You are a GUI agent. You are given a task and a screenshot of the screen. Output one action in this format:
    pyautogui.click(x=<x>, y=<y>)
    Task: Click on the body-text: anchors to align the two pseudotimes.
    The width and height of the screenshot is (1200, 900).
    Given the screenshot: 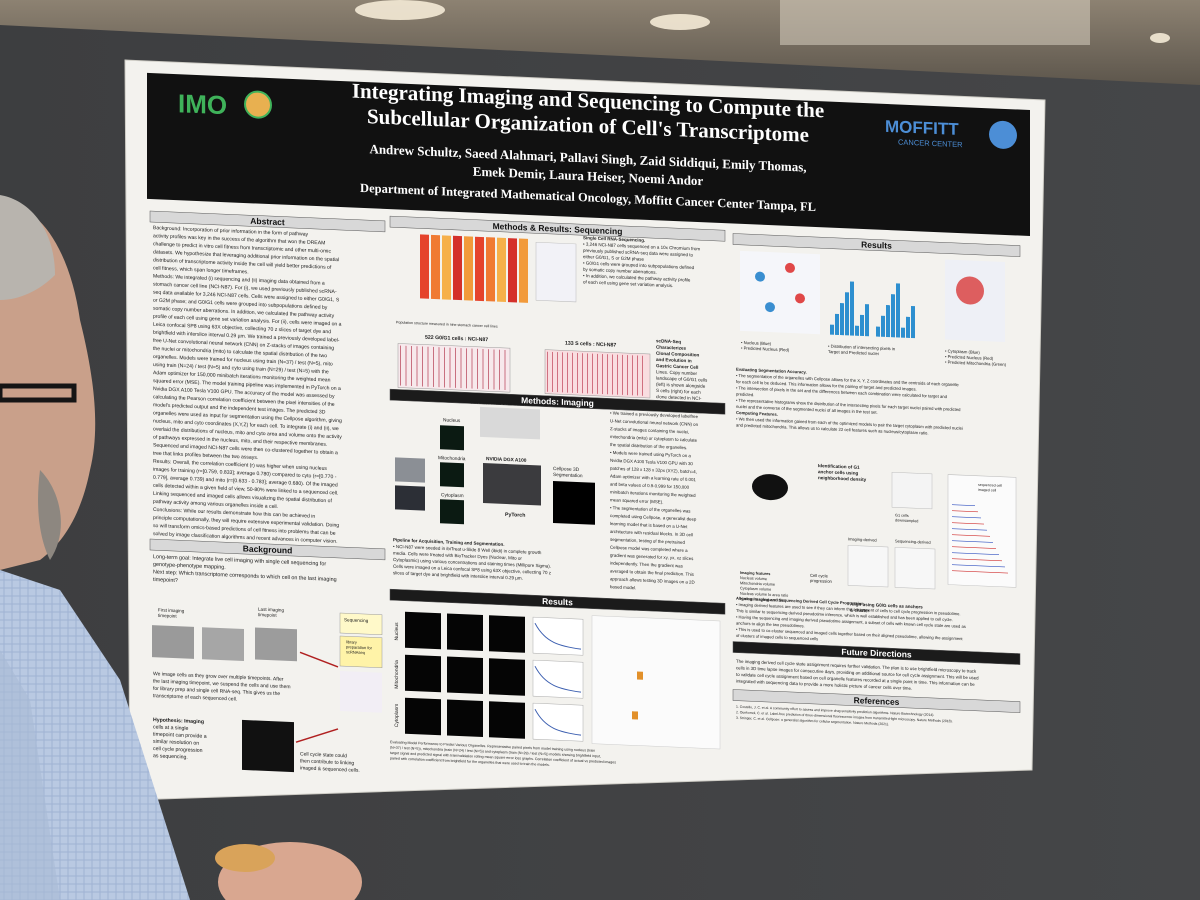 What is the action you would take?
    pyautogui.click(x=770, y=624)
    